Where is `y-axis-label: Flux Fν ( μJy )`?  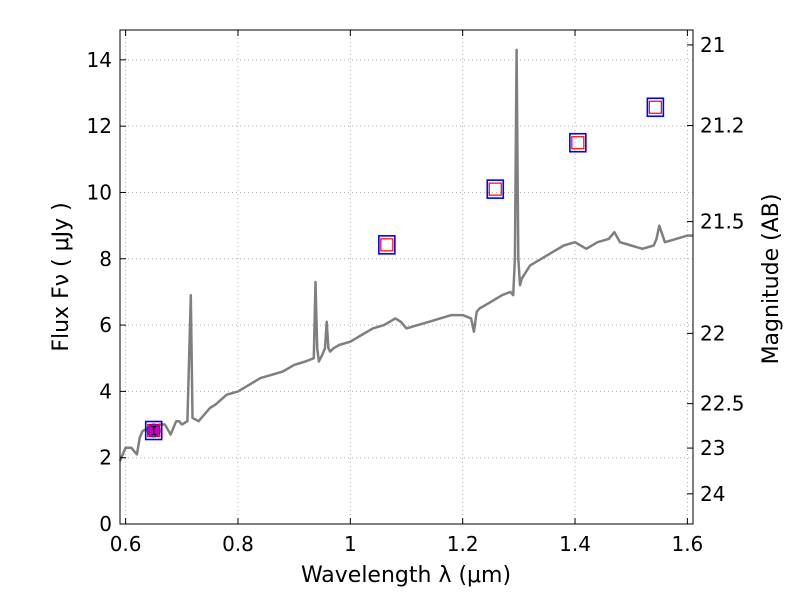 y-axis-label: Flux Fν ( μJy ) is located at coordinates (61, 276).